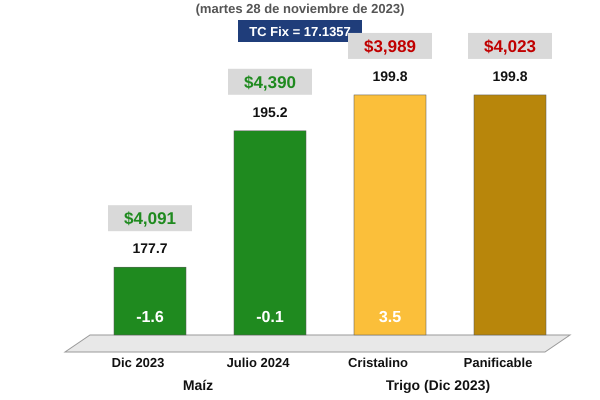 The width and height of the screenshot is (600, 400). Describe the element at coordinates (390, 317) in the screenshot. I see `annotation: 3.5` at that location.